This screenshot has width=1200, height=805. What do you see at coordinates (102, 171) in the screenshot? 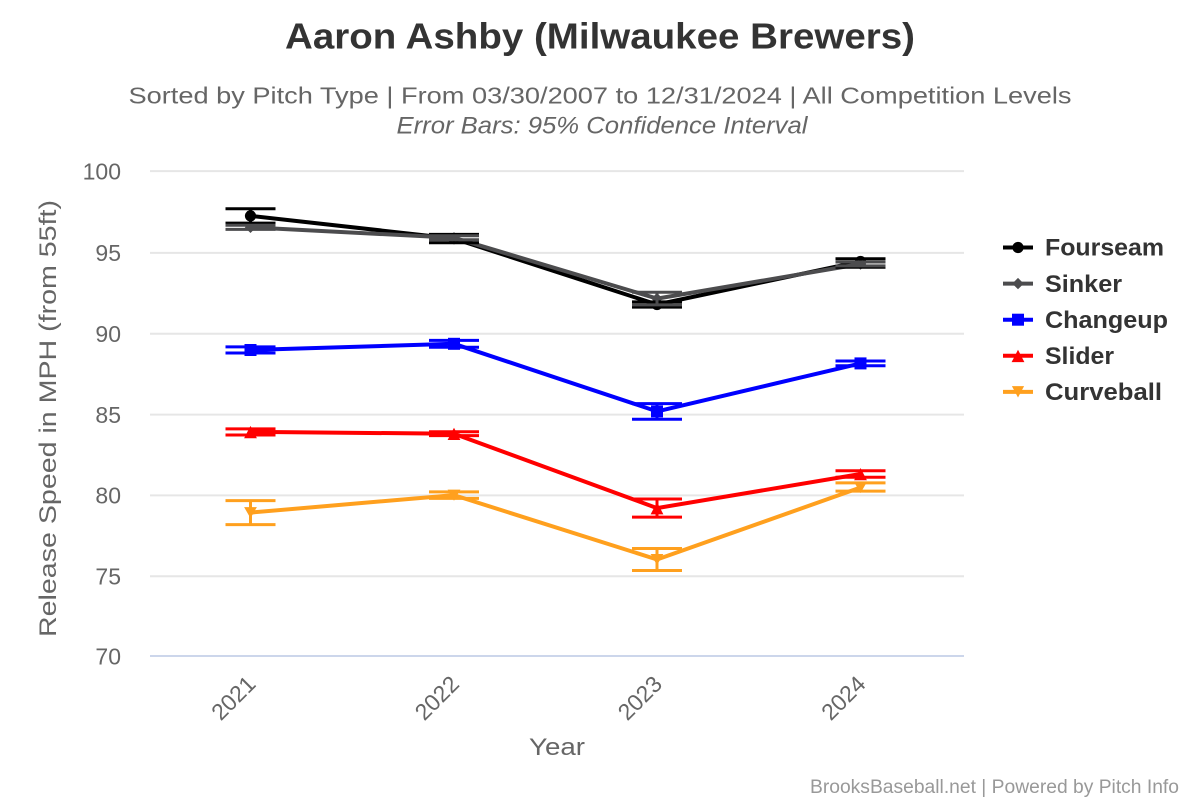
I see `svg-text: 100` at bounding box center [102, 171].